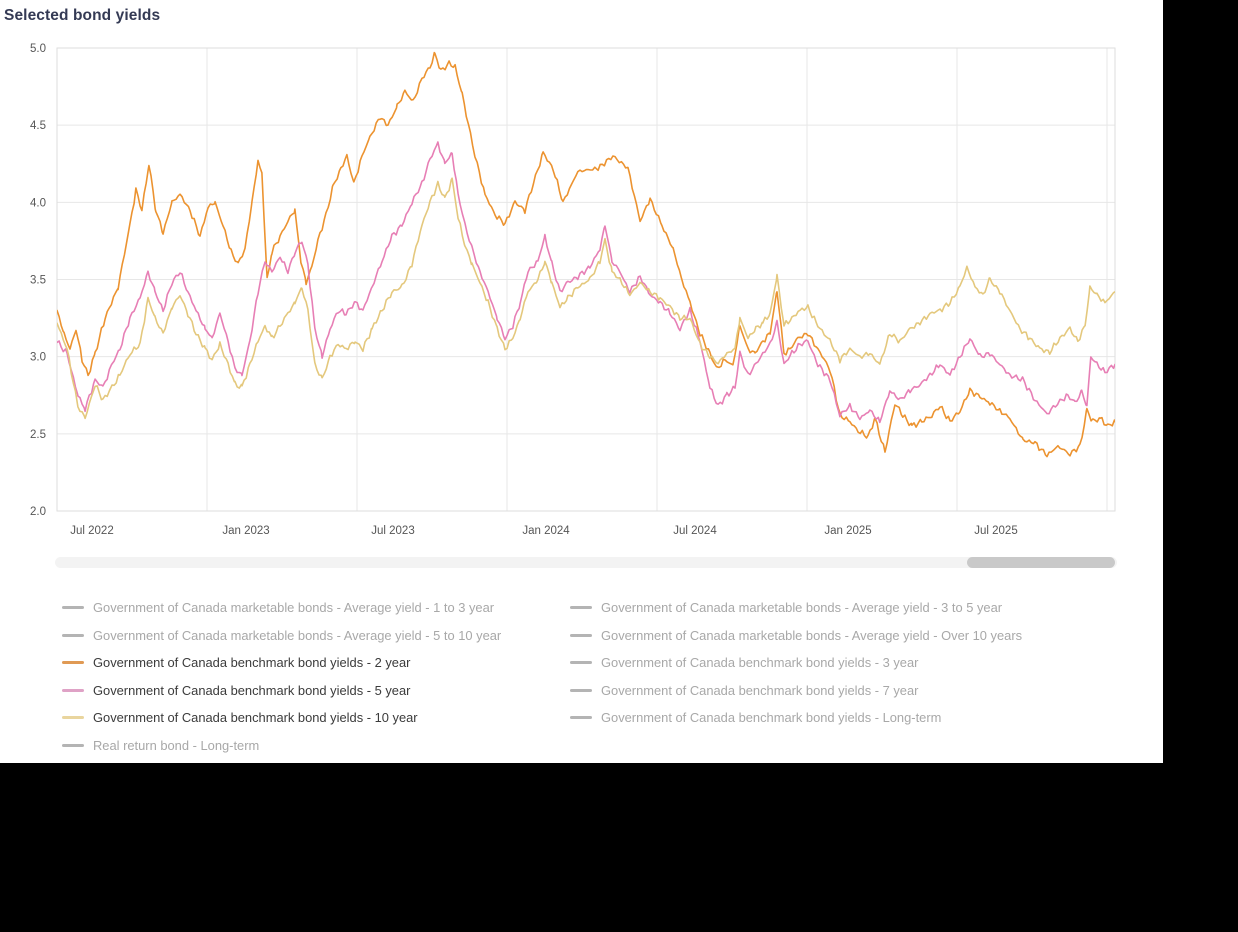  I want to click on svg-text: Jan 2023, so click(245, 531).